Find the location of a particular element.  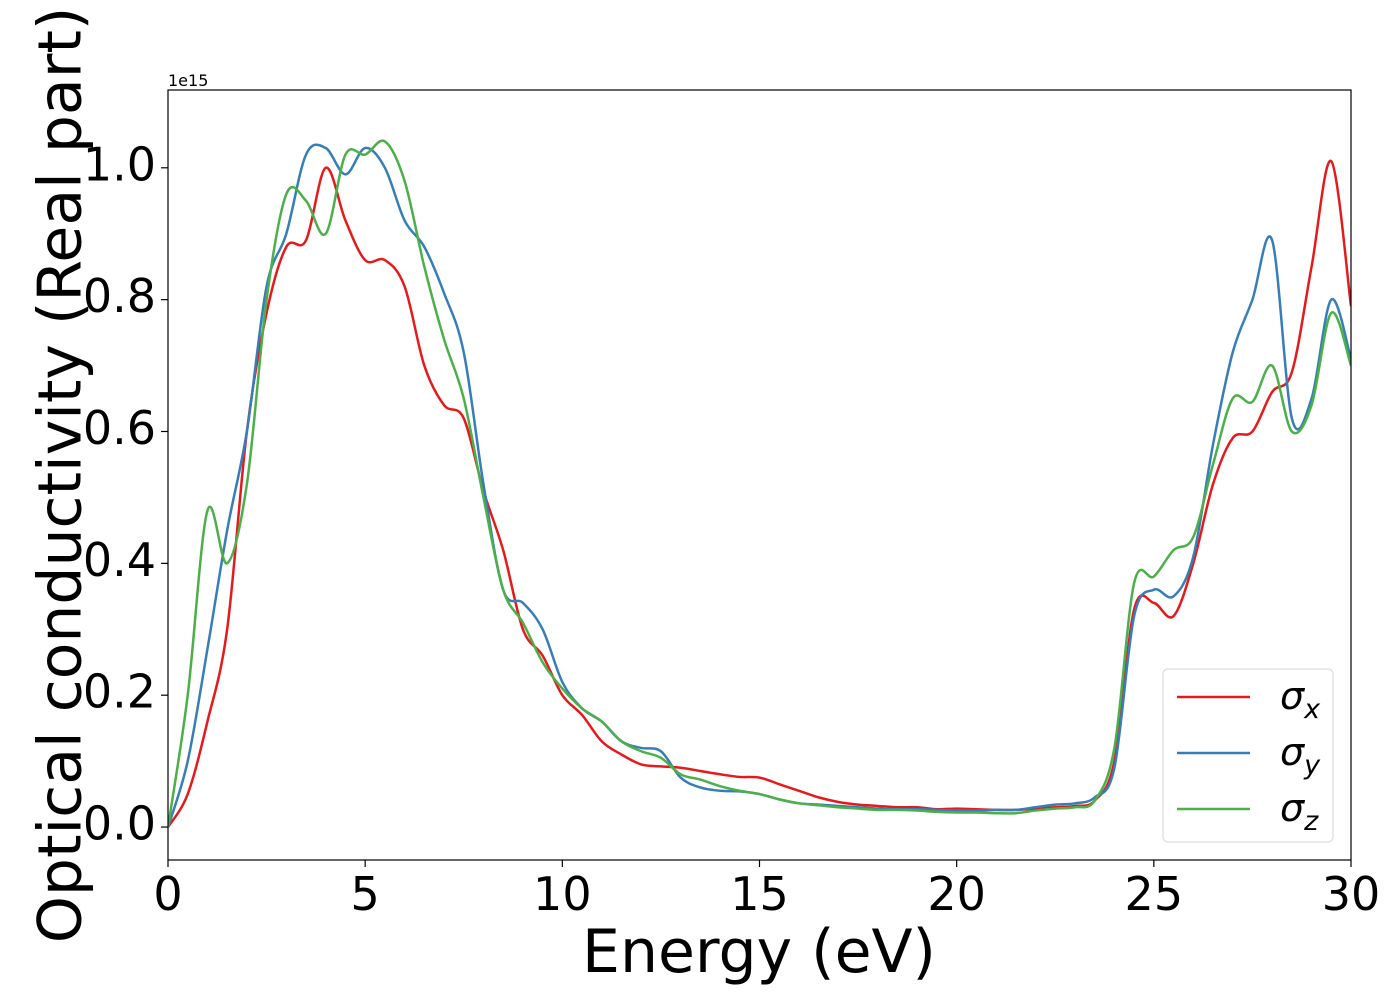

legend-label: σx is located at coordinates (1300, 699).